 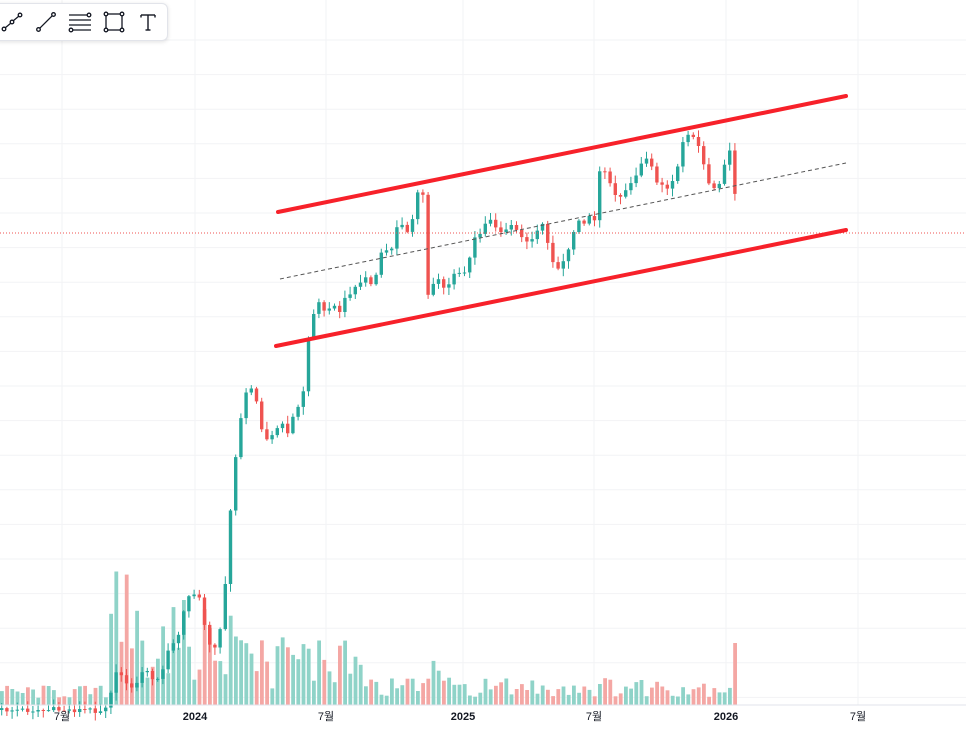 What do you see at coordinates (195, 717) in the screenshot?
I see `x-tick-label: 2024` at bounding box center [195, 717].